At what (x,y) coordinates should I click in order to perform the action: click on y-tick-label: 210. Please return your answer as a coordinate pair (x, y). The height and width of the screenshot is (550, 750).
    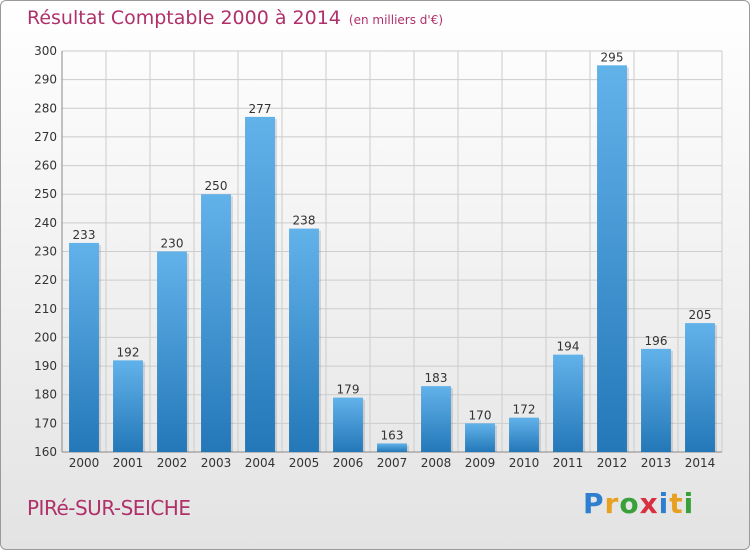
    Looking at the image, I should click on (45, 309).